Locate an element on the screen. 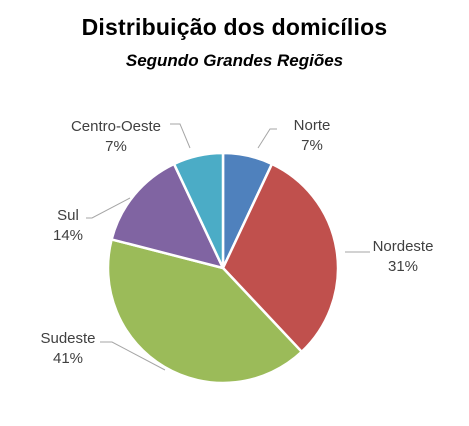  slice-value-sudeste: 41% is located at coordinates (68, 358).